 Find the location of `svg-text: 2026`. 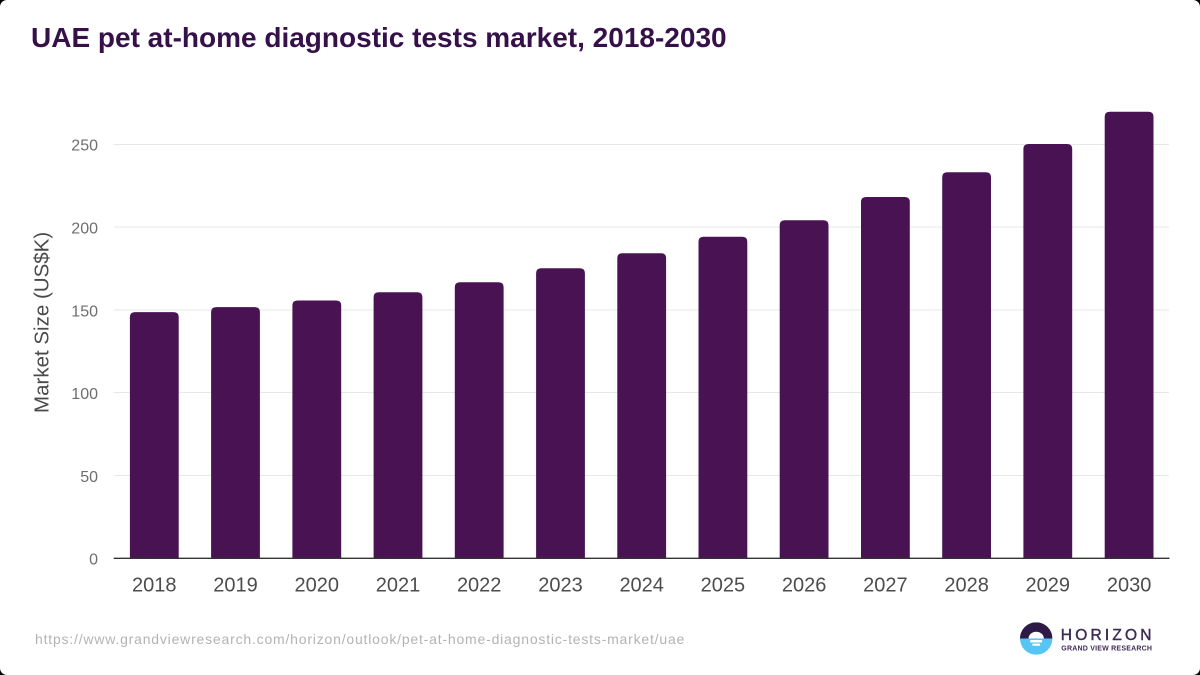

svg-text: 2026 is located at coordinates (804, 586).